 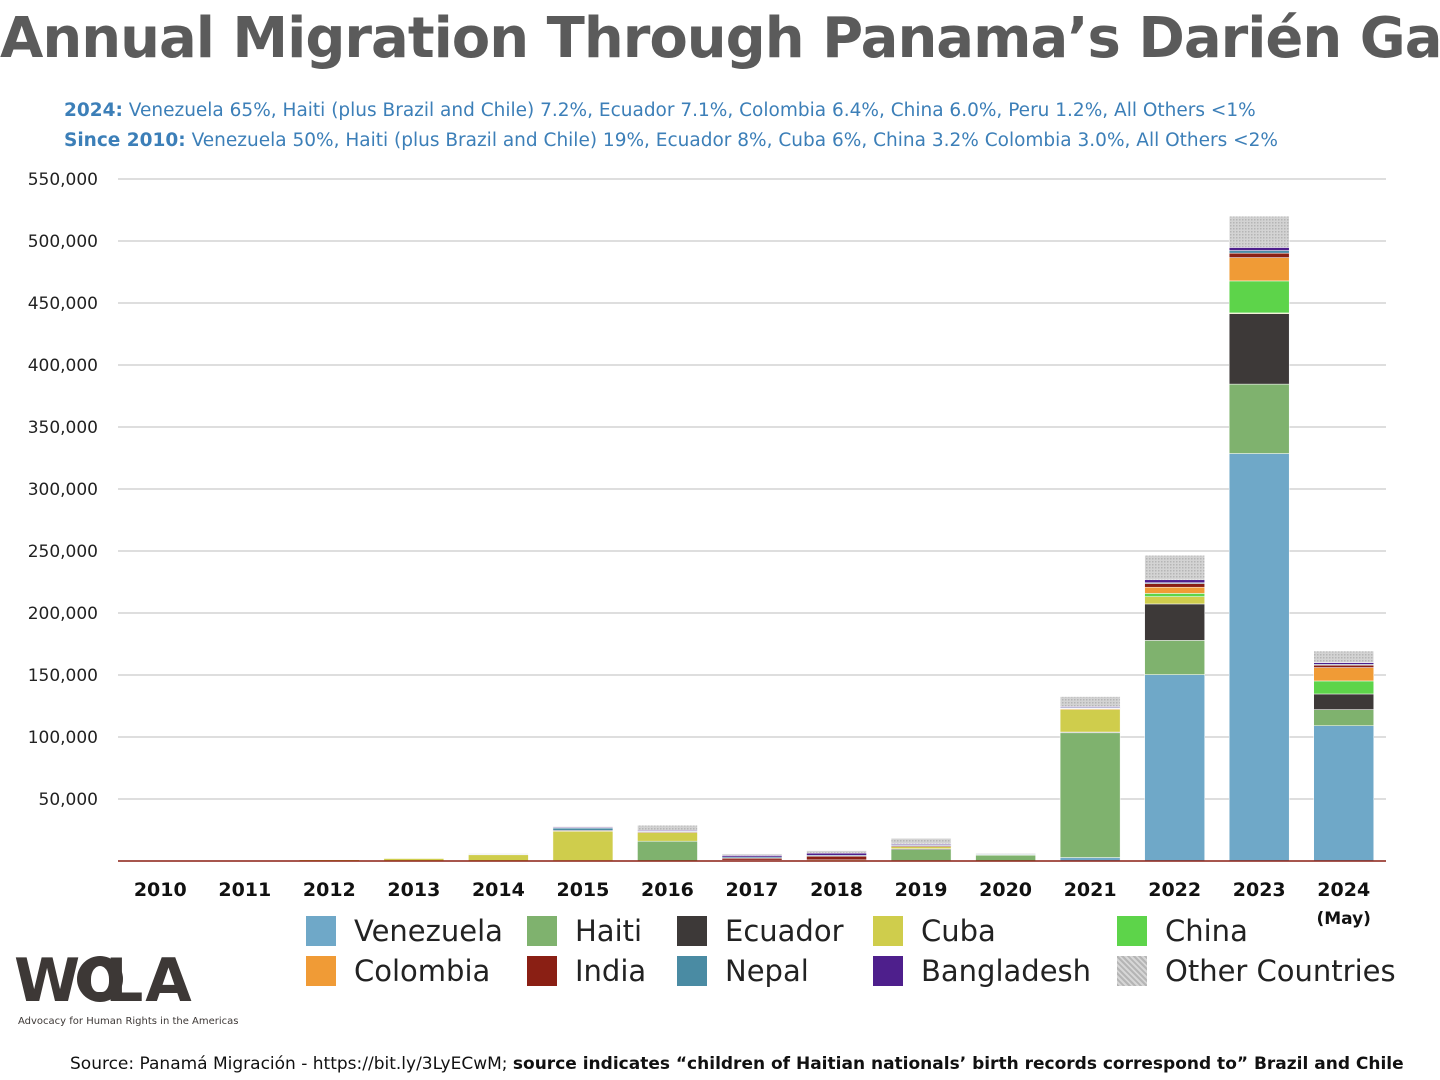 What do you see at coordinates (1343, 919) in the screenshot?
I see `x-tick-sublabel: (May)` at bounding box center [1343, 919].